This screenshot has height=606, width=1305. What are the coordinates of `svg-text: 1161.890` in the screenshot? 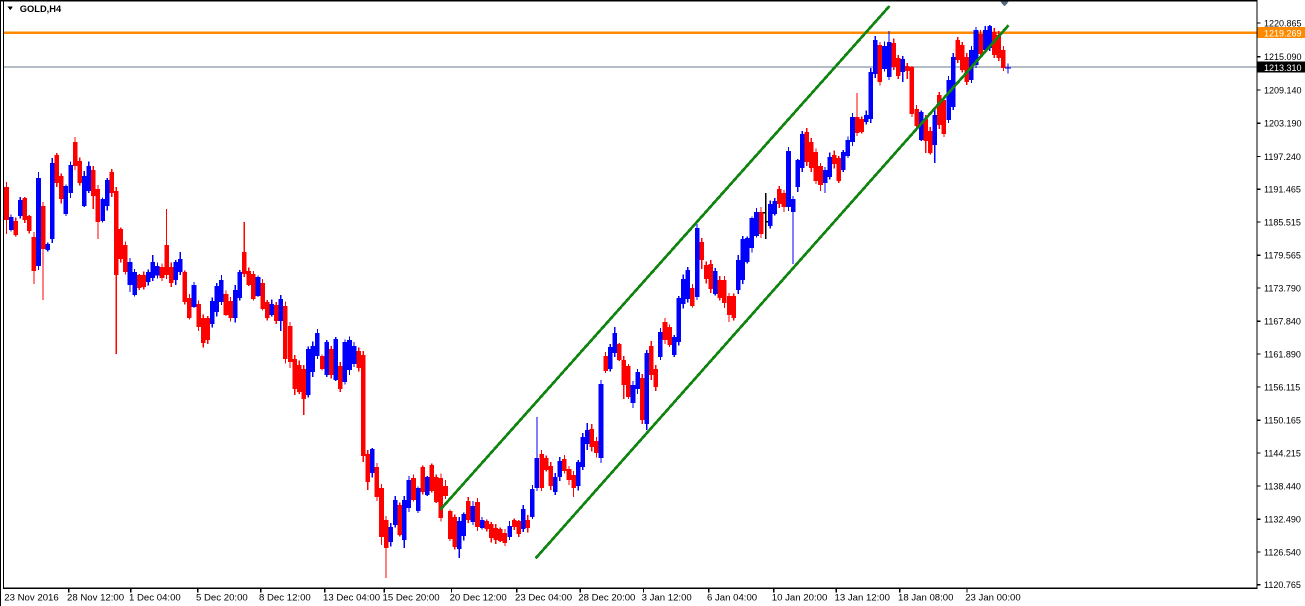 It's located at (1282, 354).